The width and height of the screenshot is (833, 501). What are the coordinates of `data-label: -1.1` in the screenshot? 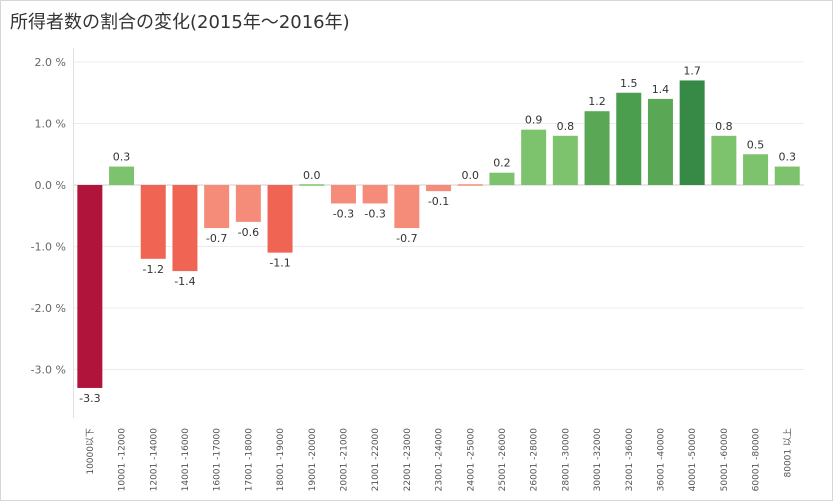 It's located at (279, 263).